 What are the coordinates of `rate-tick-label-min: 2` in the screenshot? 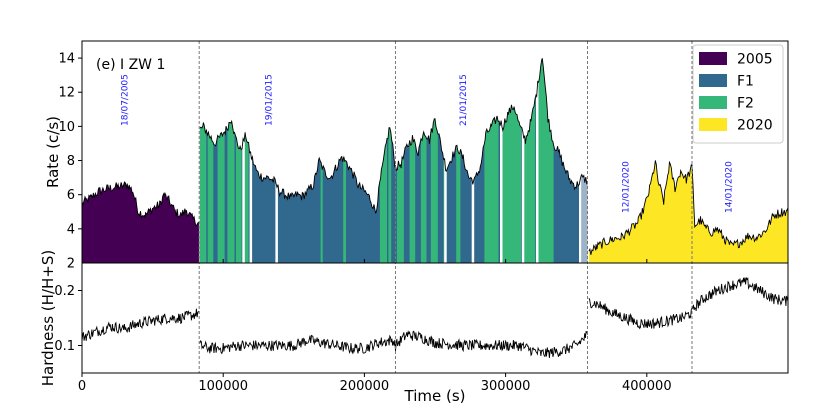 It's located at (71, 264).